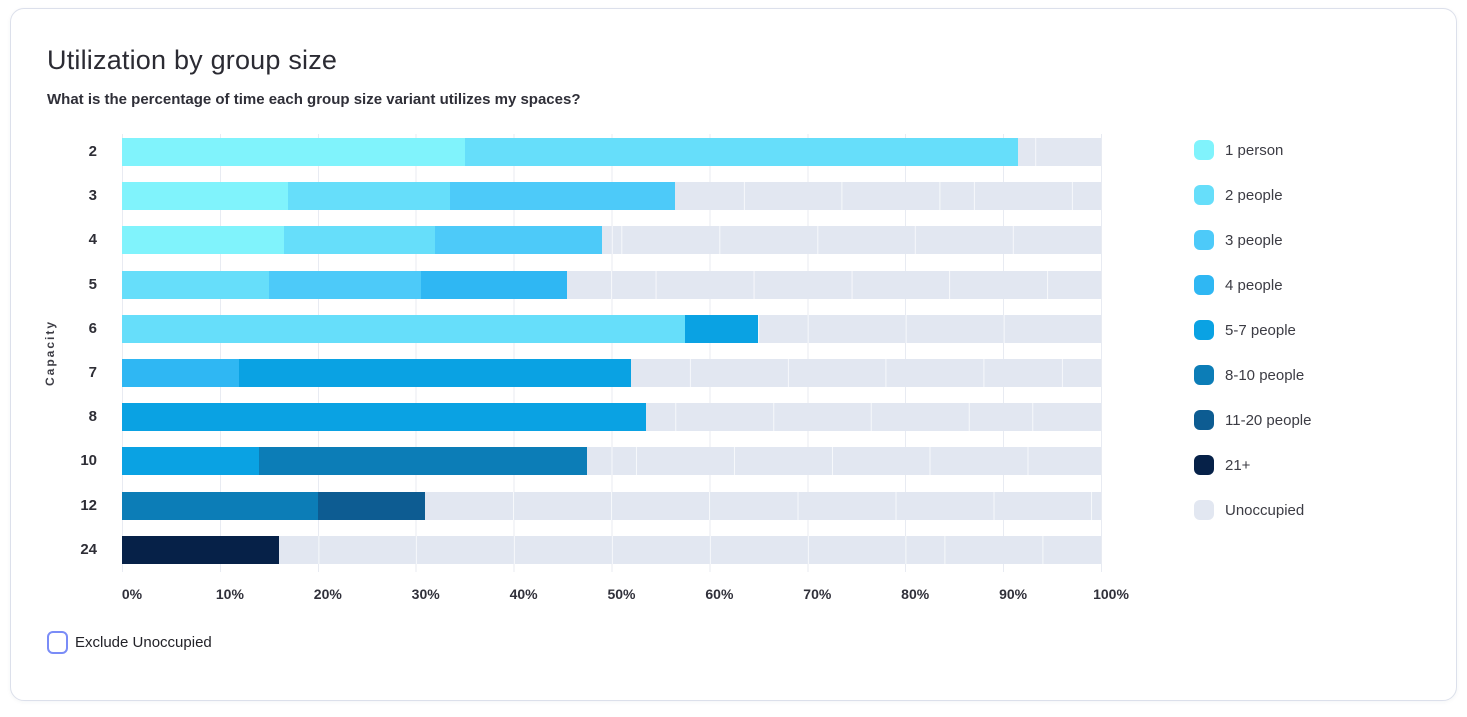  I want to click on y-axis-label-24: 24, so click(88, 549).